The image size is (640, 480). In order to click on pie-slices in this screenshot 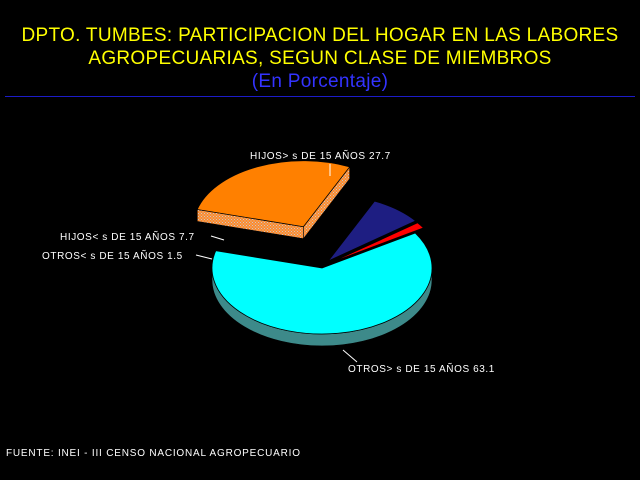, I will do `click(314, 253)`.